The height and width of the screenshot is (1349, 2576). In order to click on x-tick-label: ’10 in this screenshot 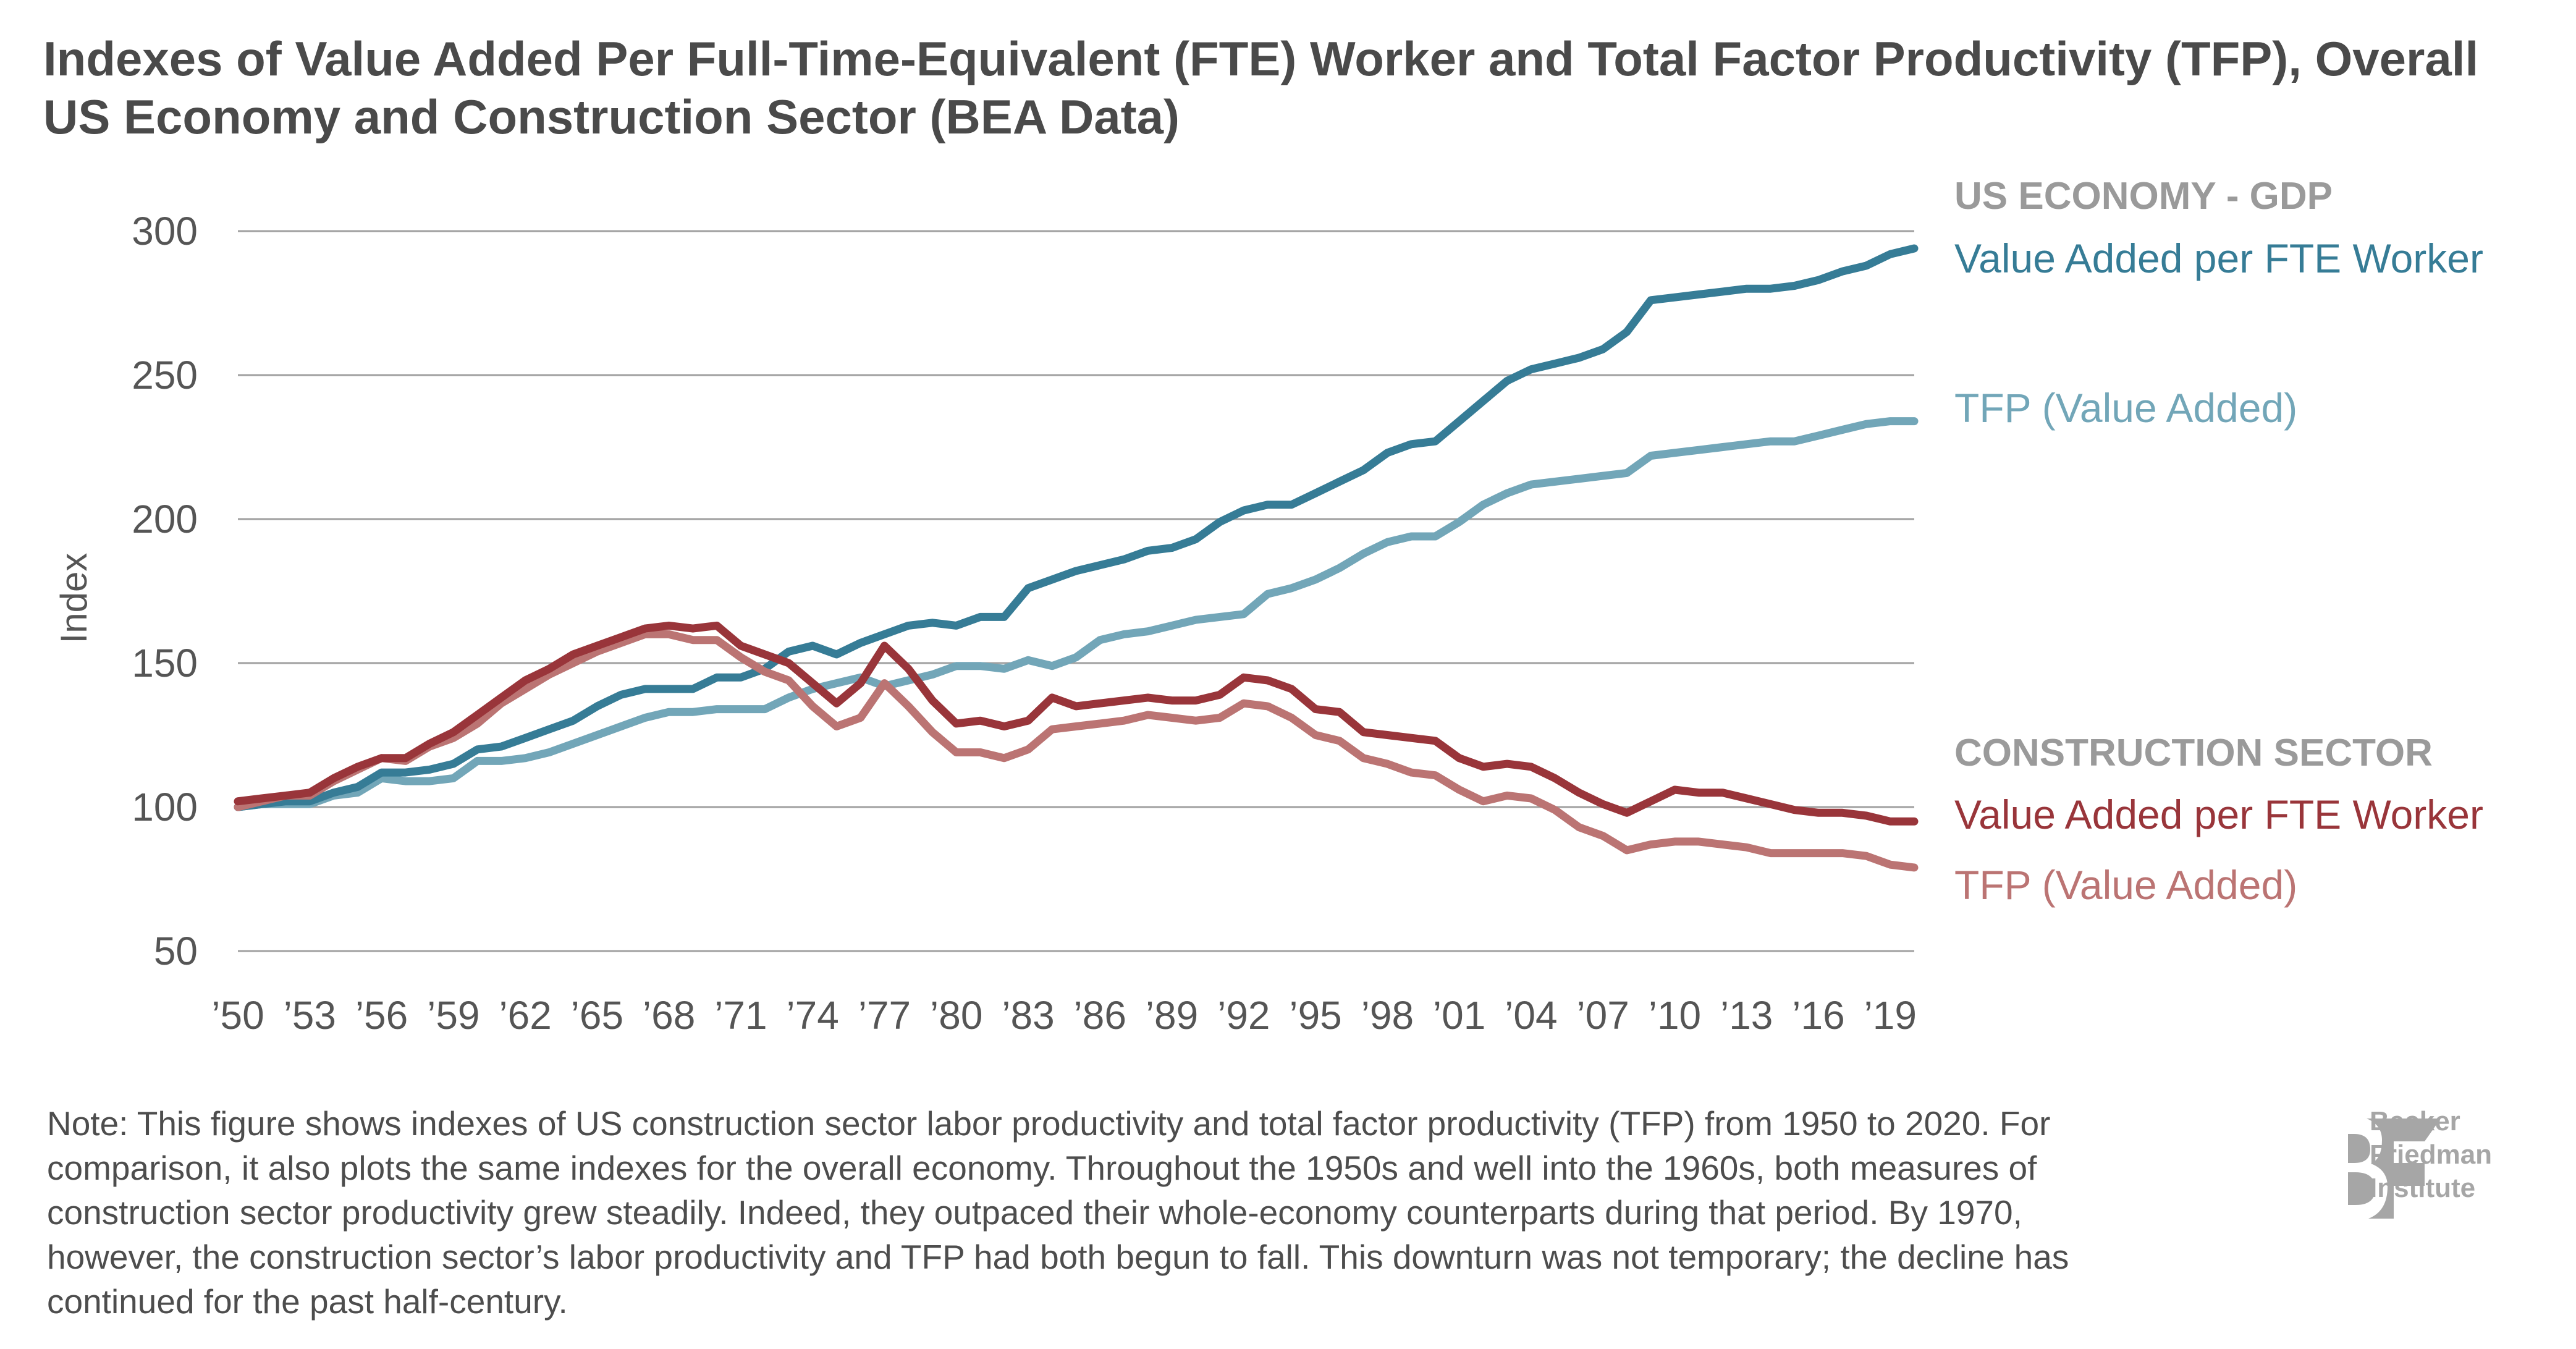, I will do `click(1675, 1015)`.